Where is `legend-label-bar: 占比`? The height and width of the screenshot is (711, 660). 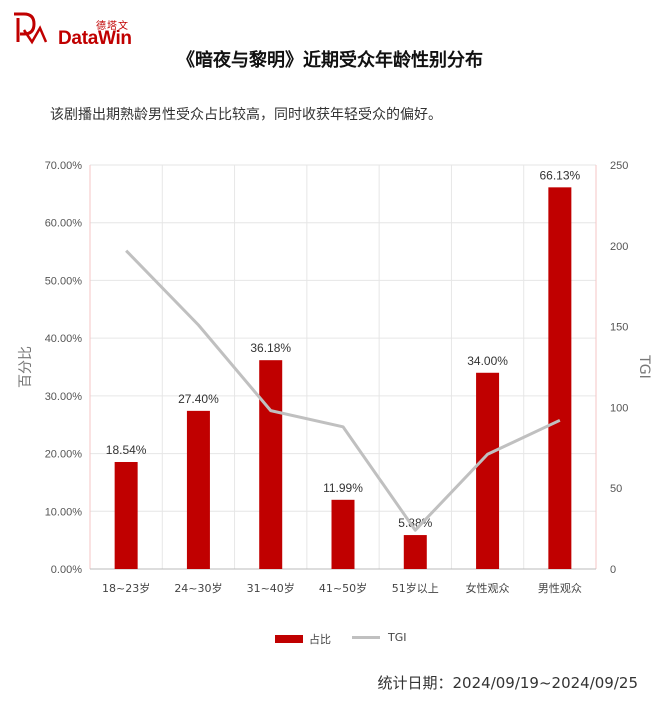 legend-label-bar: 占比 is located at coordinates (320, 639).